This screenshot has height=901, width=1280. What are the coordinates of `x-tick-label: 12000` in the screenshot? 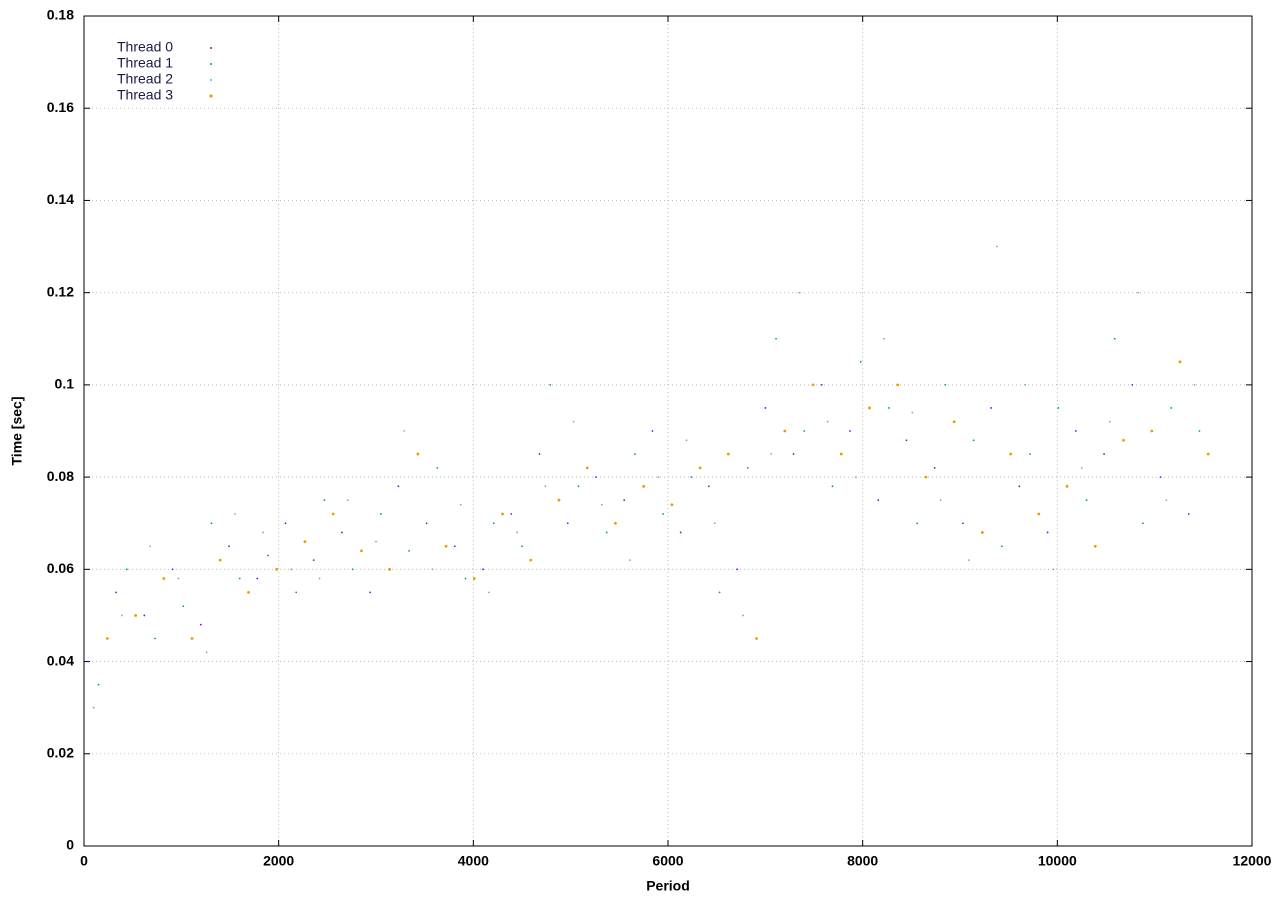 It's located at (1252, 861).